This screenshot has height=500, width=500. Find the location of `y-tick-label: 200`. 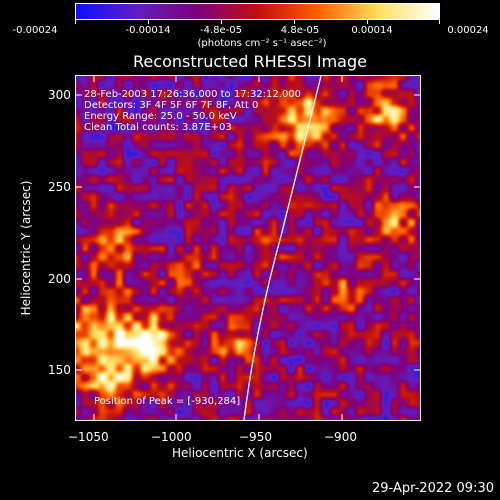

y-tick-label: 200 is located at coordinates (59, 279).